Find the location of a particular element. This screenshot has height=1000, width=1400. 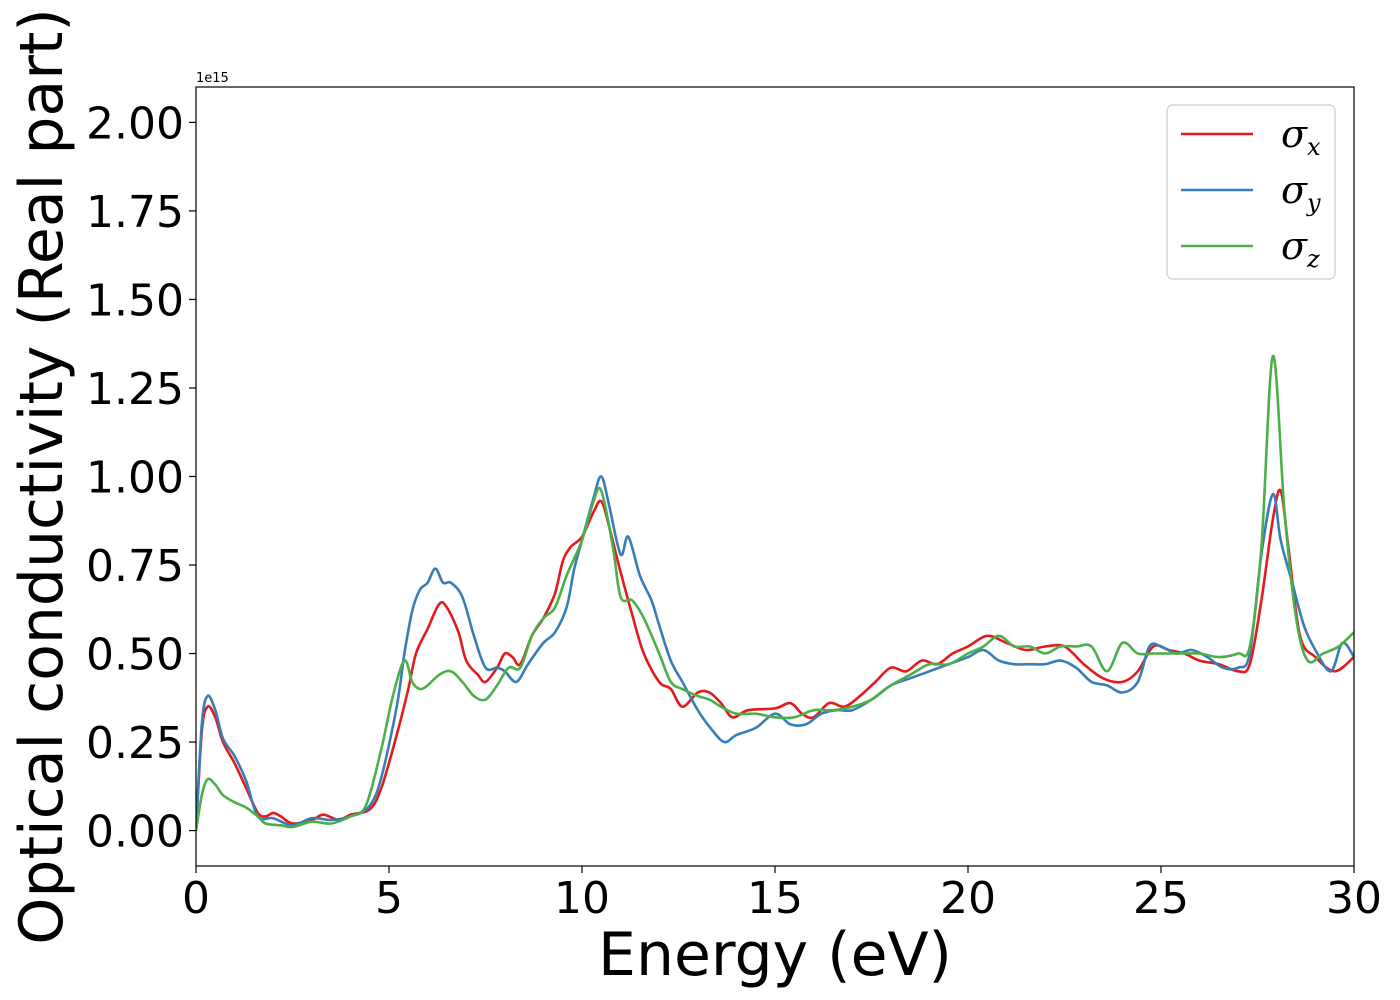

y-tick-label: 1.75 is located at coordinates (135, 212).